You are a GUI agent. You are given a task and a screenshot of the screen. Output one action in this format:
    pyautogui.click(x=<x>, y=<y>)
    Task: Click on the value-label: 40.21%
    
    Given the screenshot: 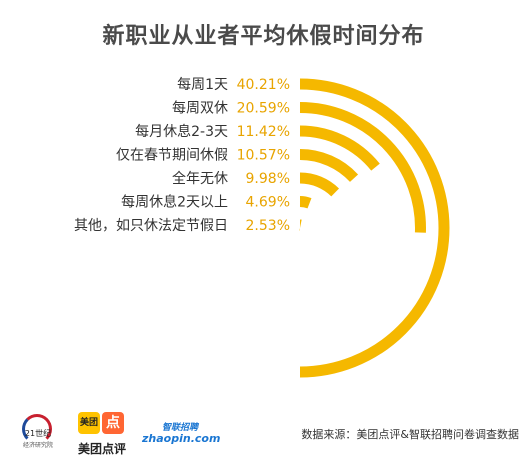 What is the action you would take?
    pyautogui.click(x=263, y=85)
    